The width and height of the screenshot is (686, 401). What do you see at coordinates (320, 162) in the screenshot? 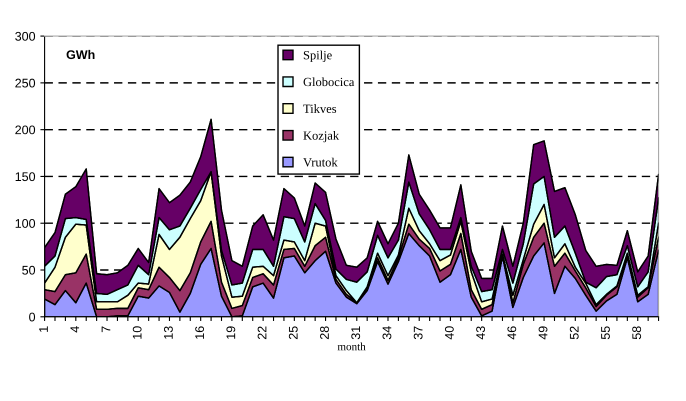
I see `legend-label: Vrutok` at bounding box center [320, 162].